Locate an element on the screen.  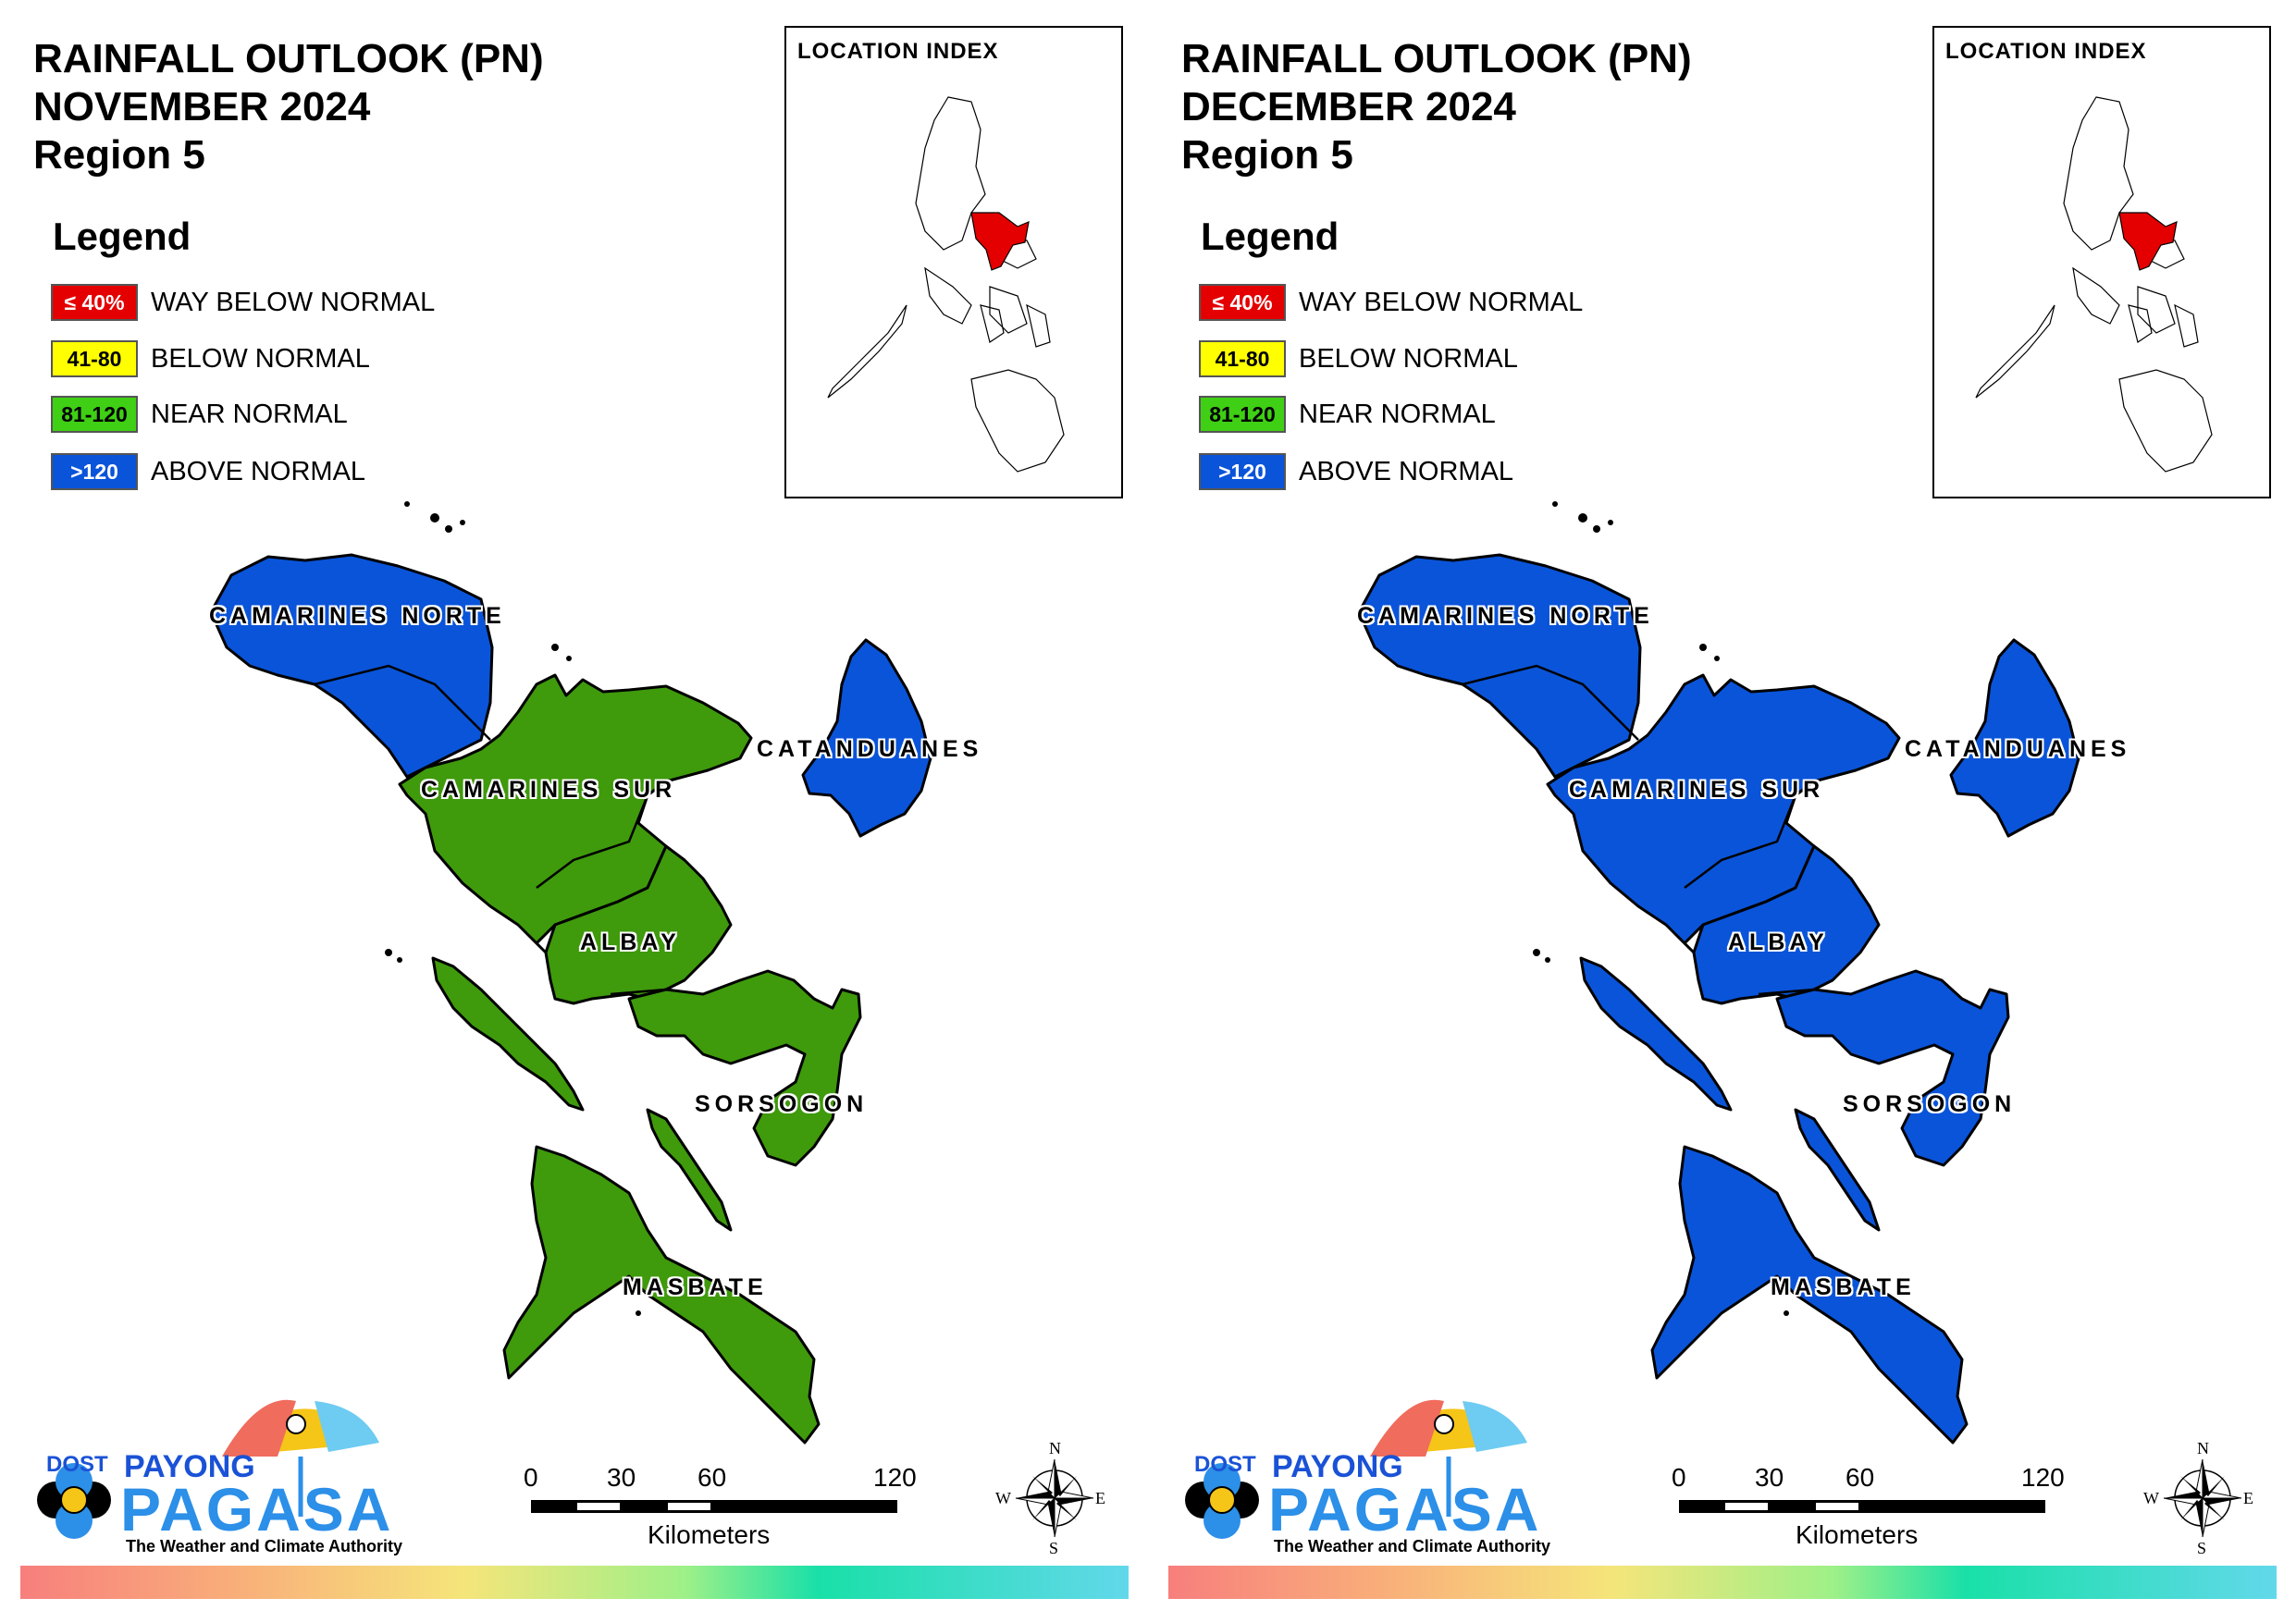
philippines-outline-map is located at coordinates (2094, 284).